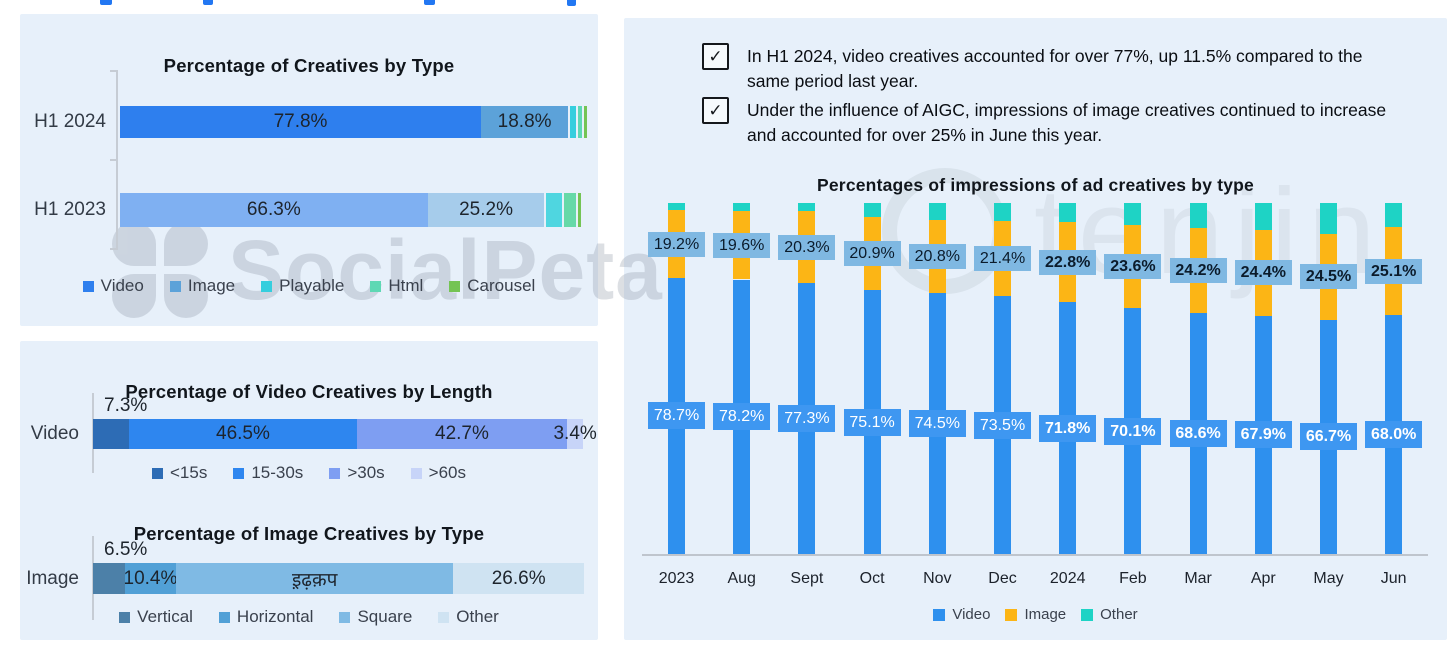 Image resolution: width=1456 pixels, height=658 pixels. I want to click on video-share-label: 78.7%, so click(676, 416).